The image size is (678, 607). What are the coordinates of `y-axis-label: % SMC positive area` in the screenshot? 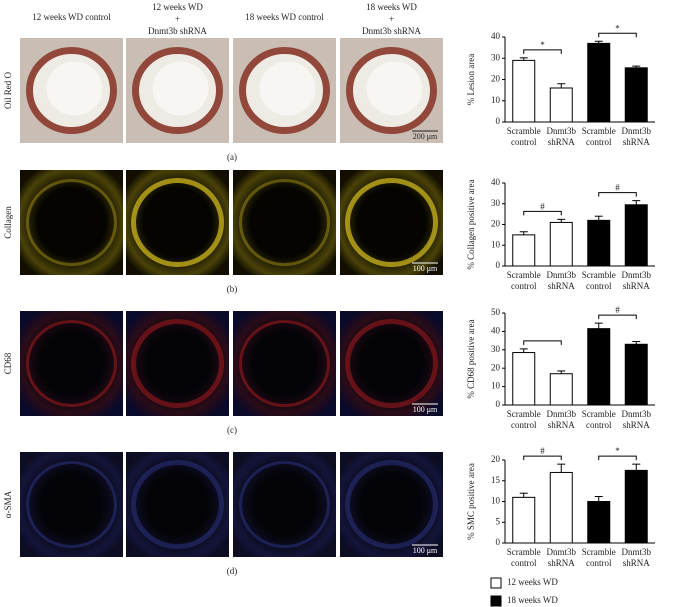 It's located at (471, 501).